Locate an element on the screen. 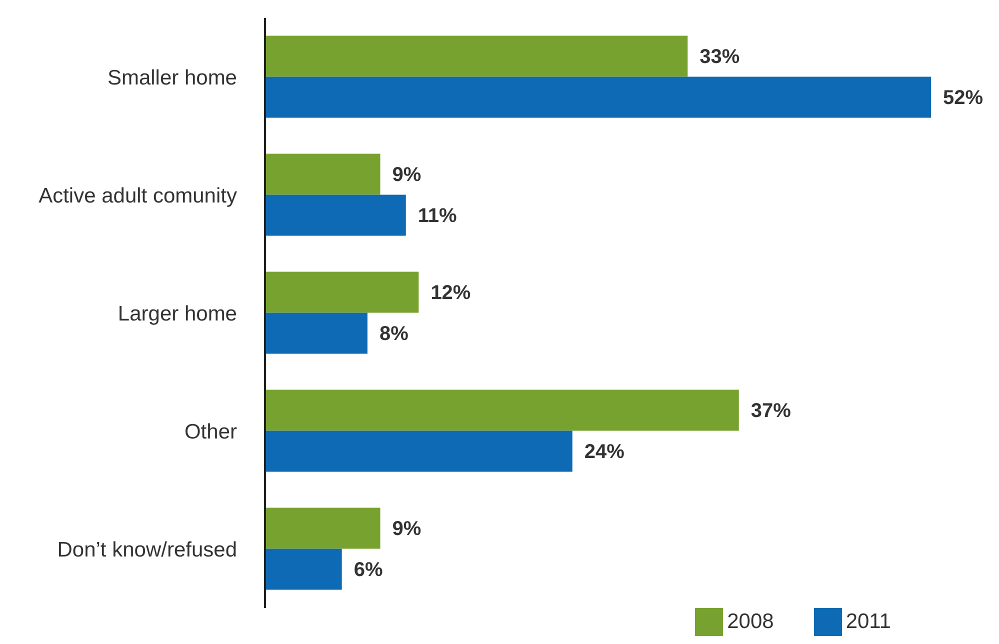 The width and height of the screenshot is (999, 644). legend-label: 2008 is located at coordinates (750, 621).